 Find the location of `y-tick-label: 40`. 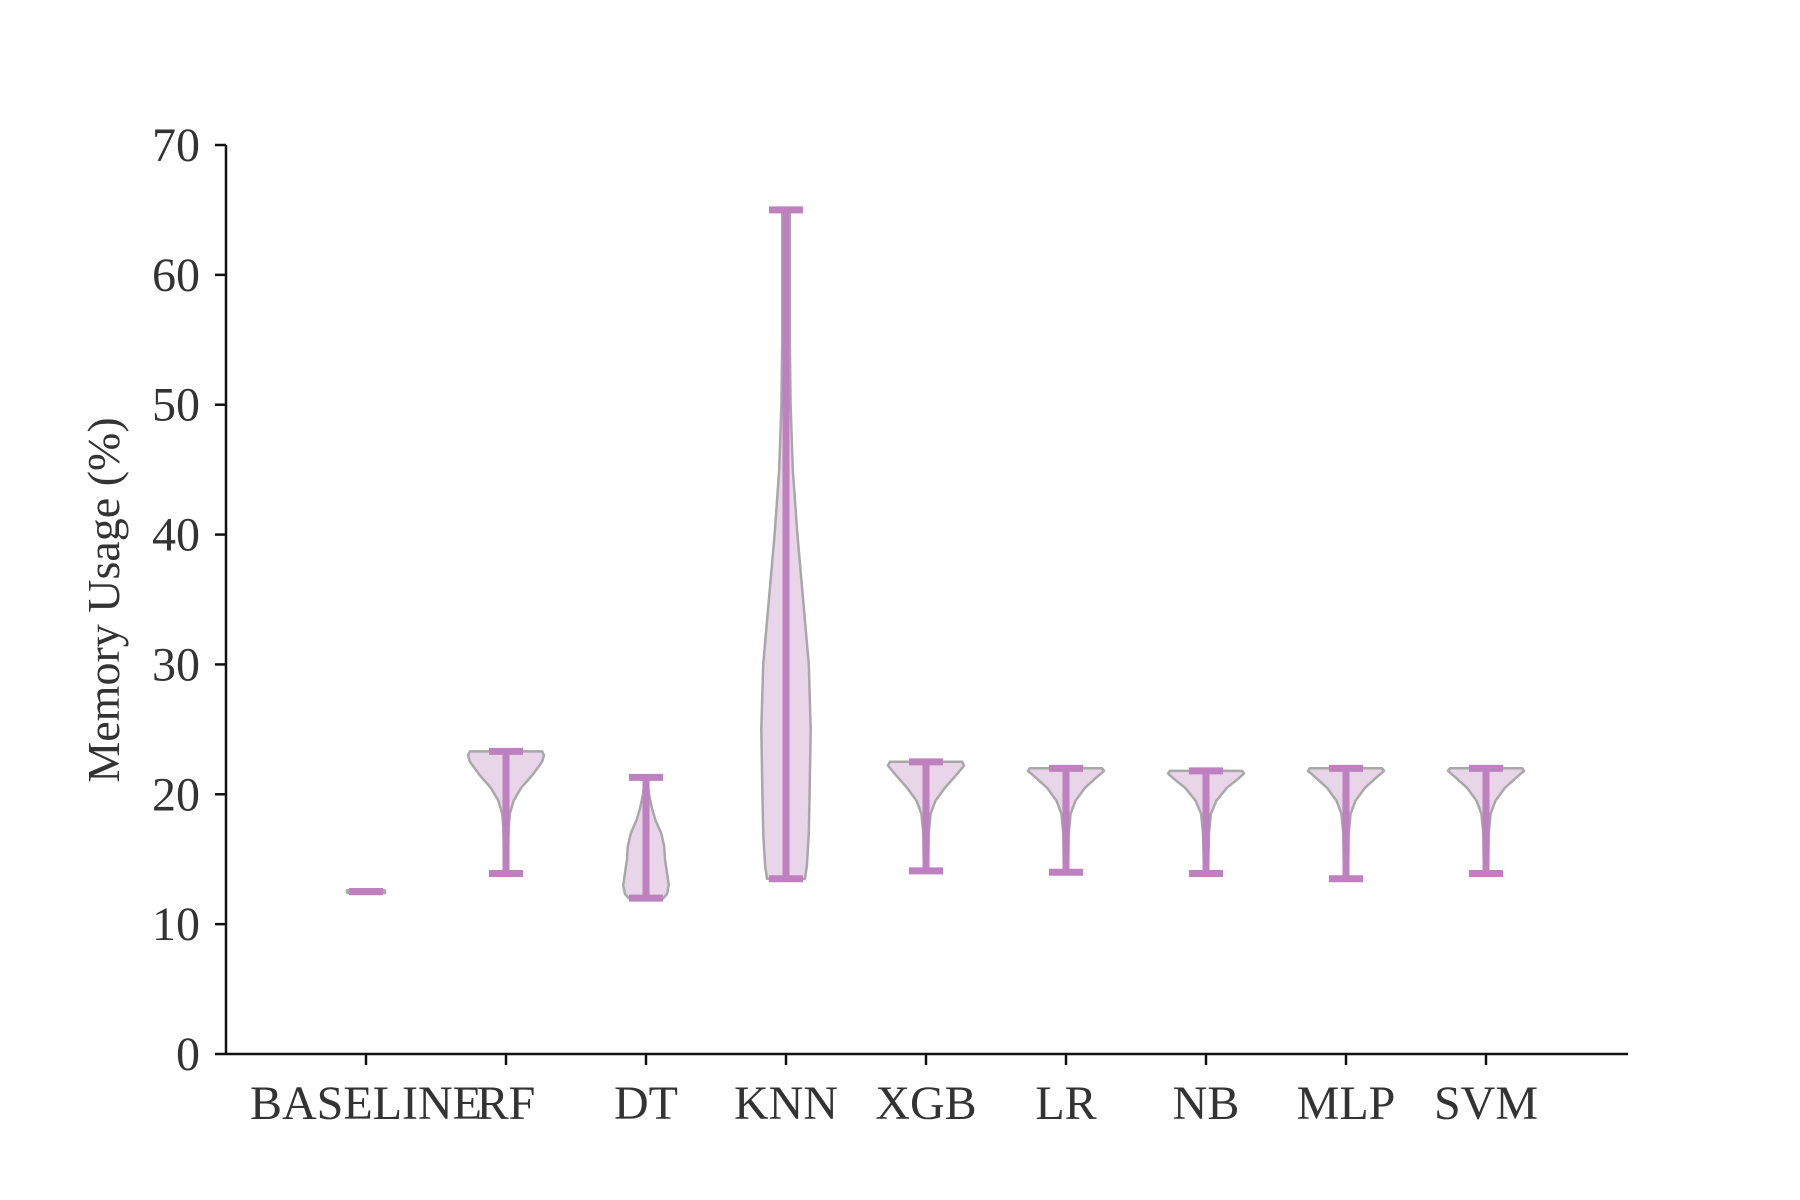

y-tick-label: 40 is located at coordinates (176, 535).